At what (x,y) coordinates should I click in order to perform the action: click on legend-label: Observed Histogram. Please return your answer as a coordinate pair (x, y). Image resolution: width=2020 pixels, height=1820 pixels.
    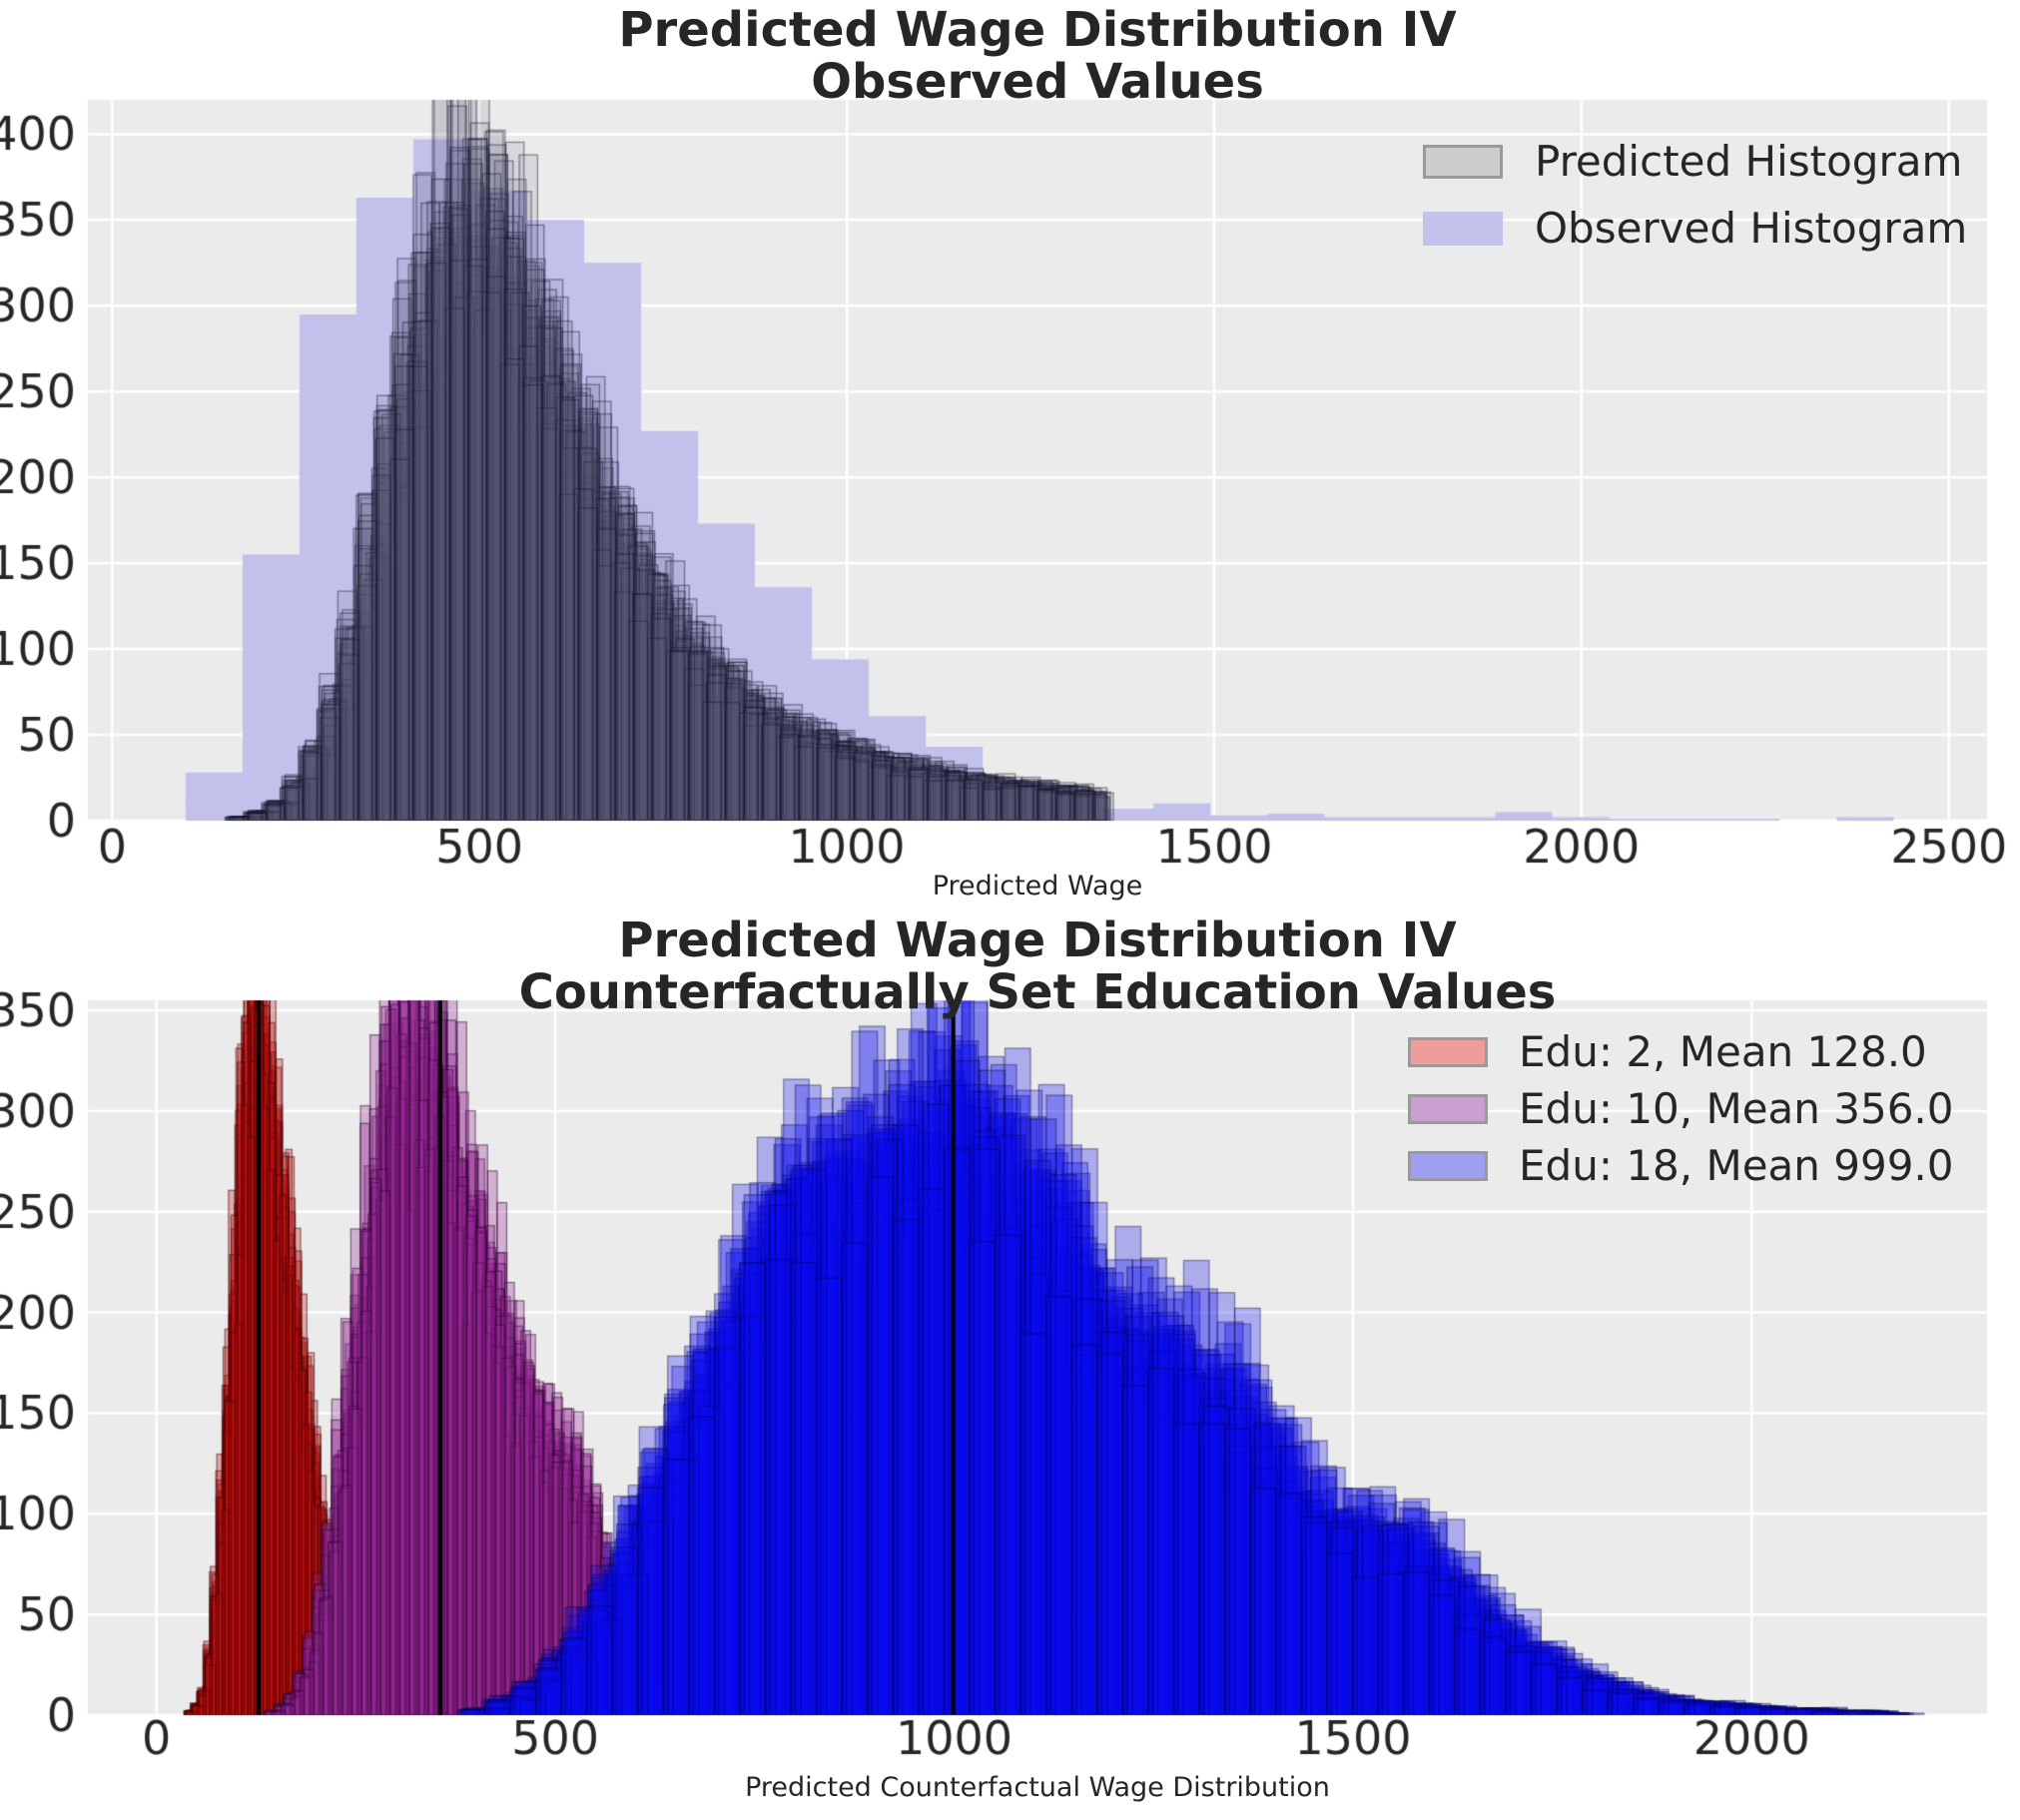
    Looking at the image, I should click on (1752, 228).